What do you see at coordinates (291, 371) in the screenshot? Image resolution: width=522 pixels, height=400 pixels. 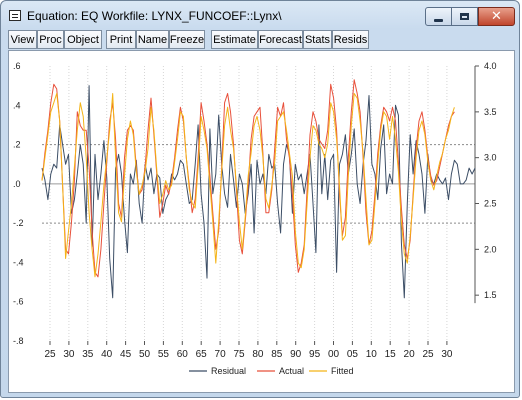 I see `legend-label-actual: Actual` at bounding box center [291, 371].